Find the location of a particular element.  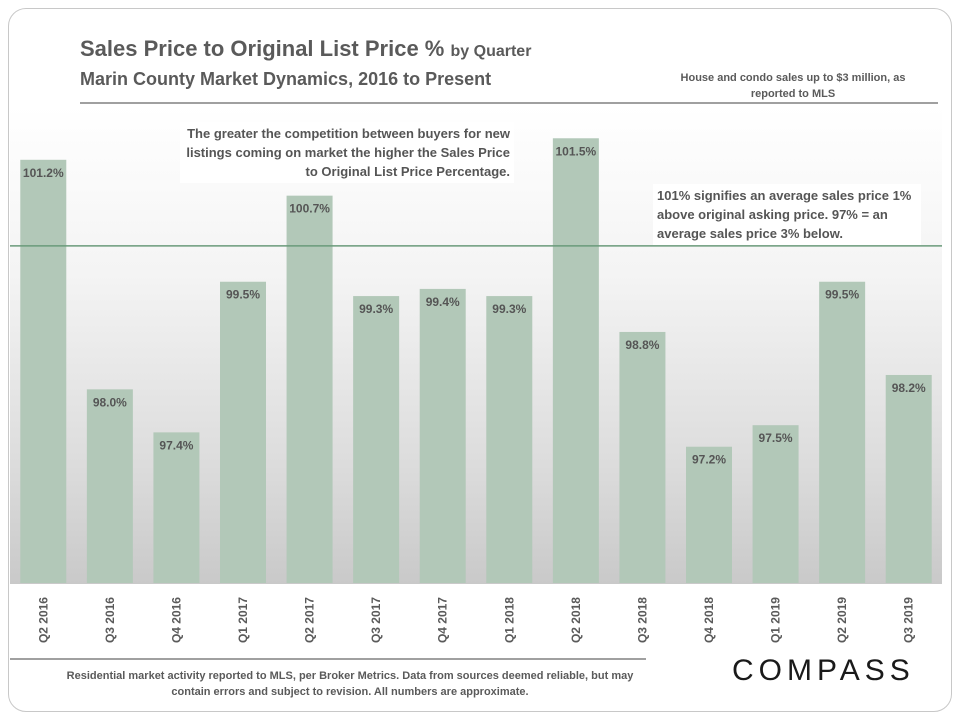

data-label: 101.5% is located at coordinates (576, 151).